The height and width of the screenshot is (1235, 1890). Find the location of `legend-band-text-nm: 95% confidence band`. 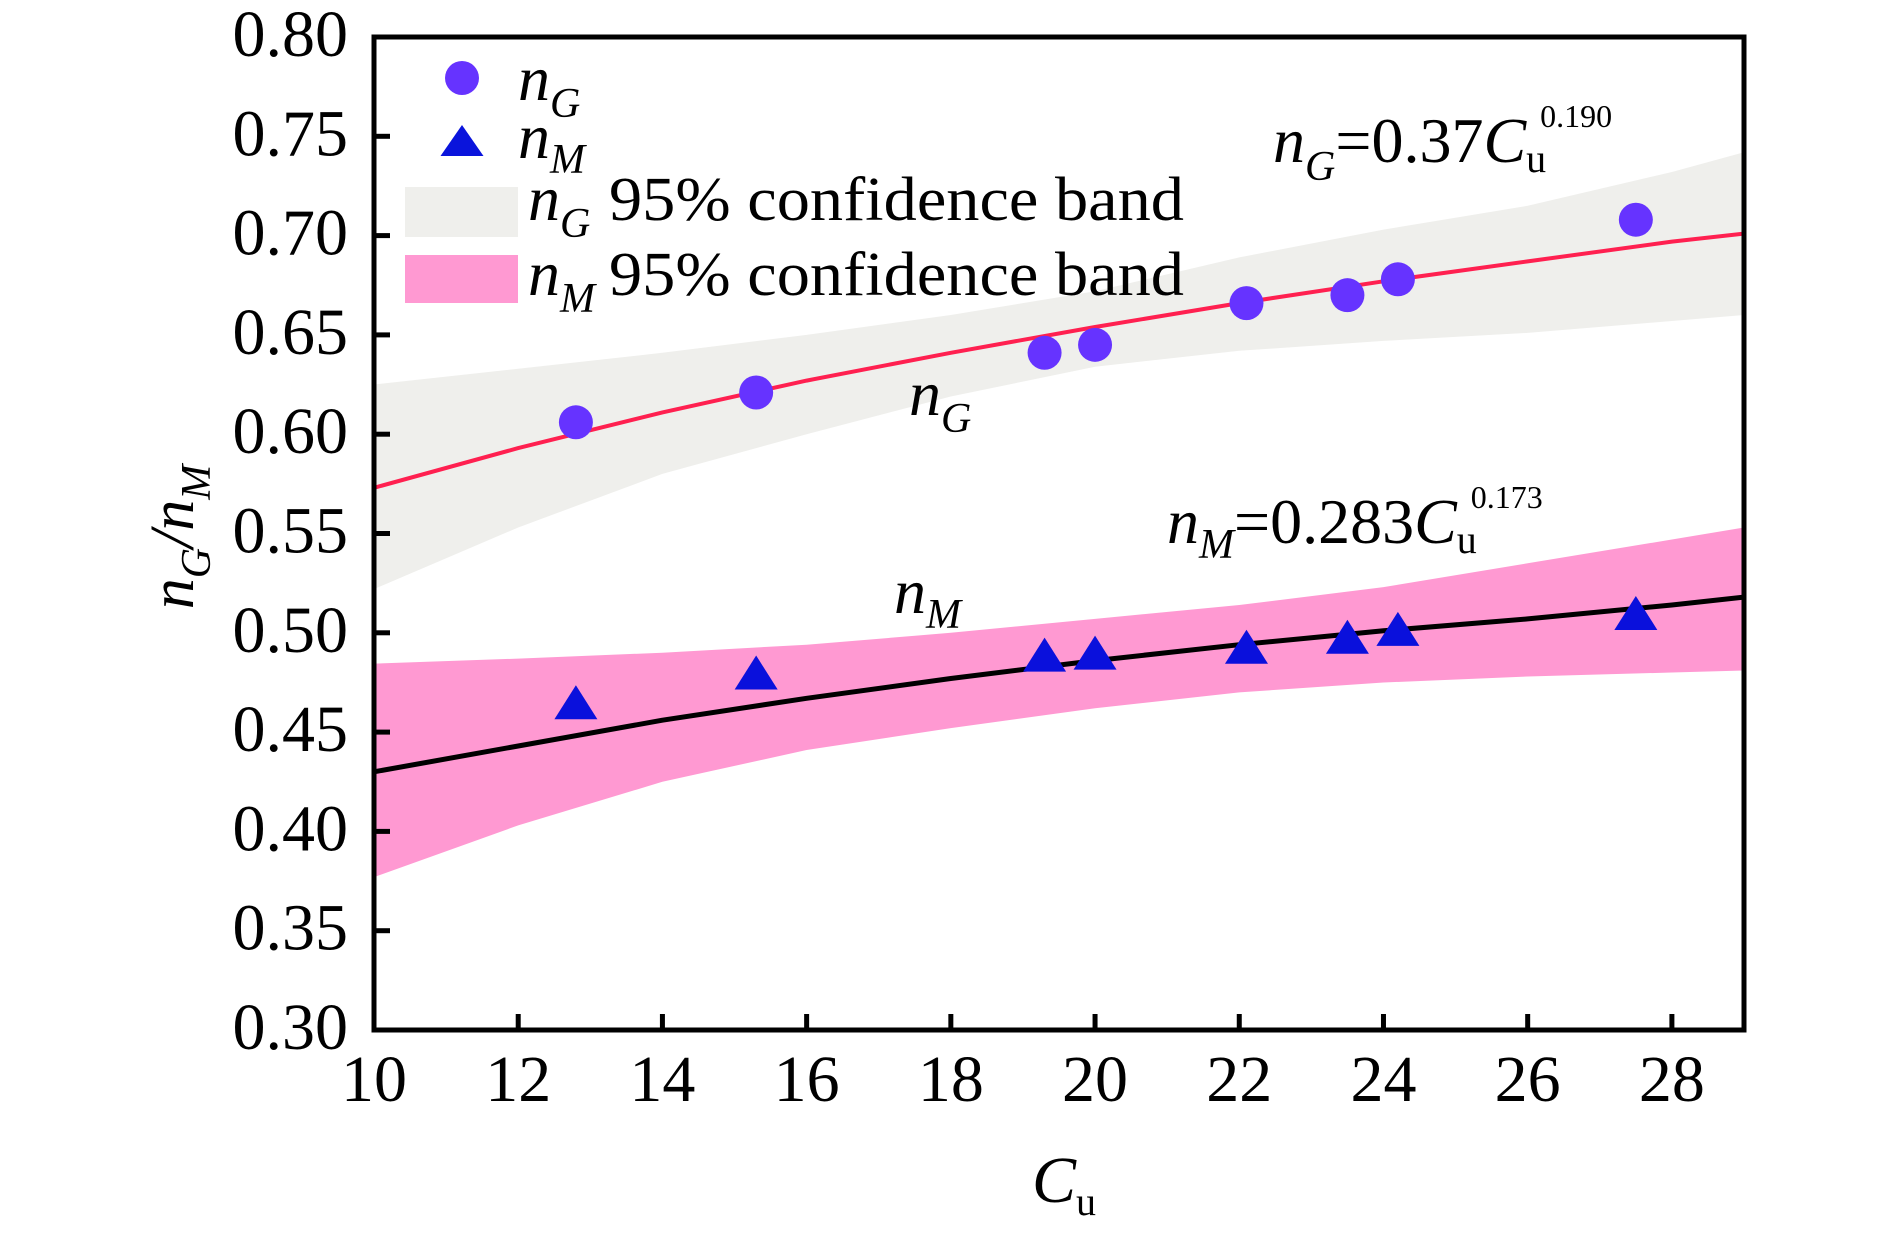

legend-band-text-nm: 95% confidence band is located at coordinates (896, 275).